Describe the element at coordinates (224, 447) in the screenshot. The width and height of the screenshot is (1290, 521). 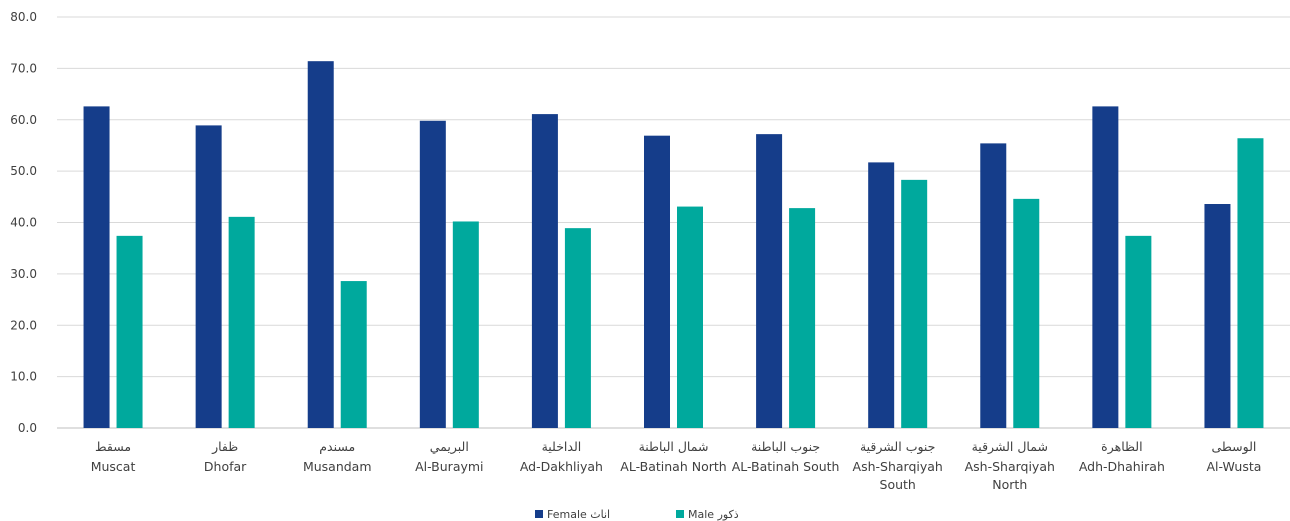
I see `category-label-arabic: ظفار` at that location.